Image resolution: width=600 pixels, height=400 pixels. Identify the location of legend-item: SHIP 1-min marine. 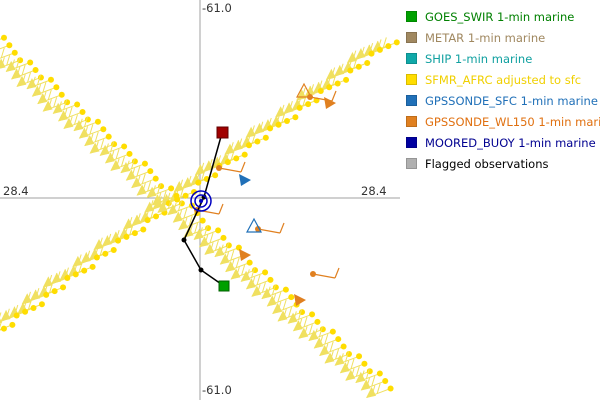
(503, 58).